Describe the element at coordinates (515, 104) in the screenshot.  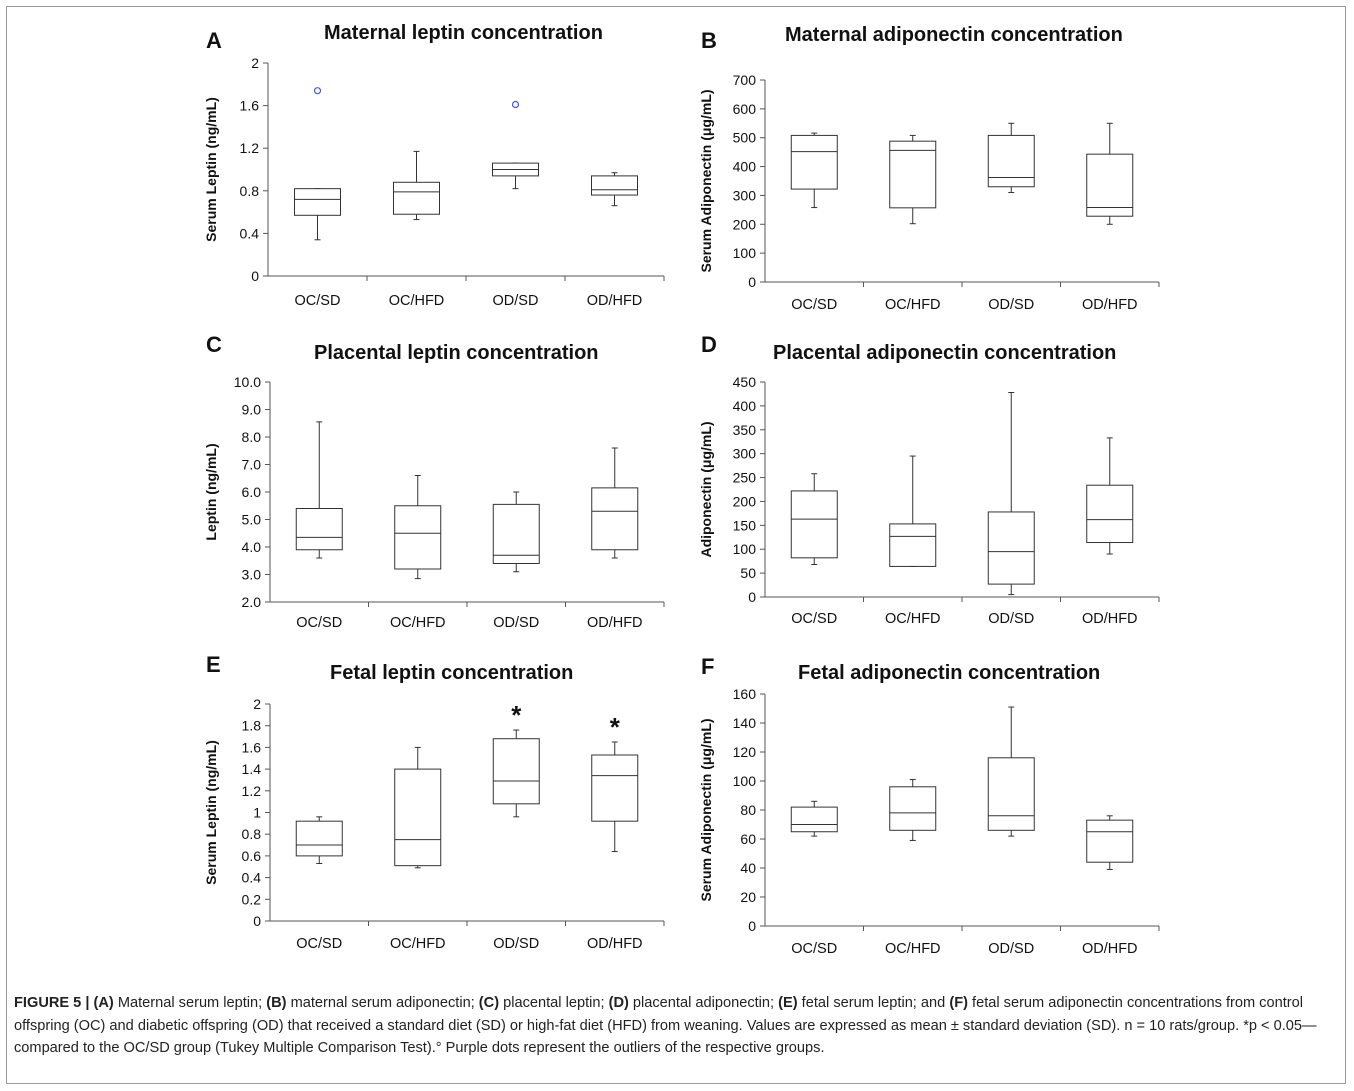
I see `outlier-point` at that location.